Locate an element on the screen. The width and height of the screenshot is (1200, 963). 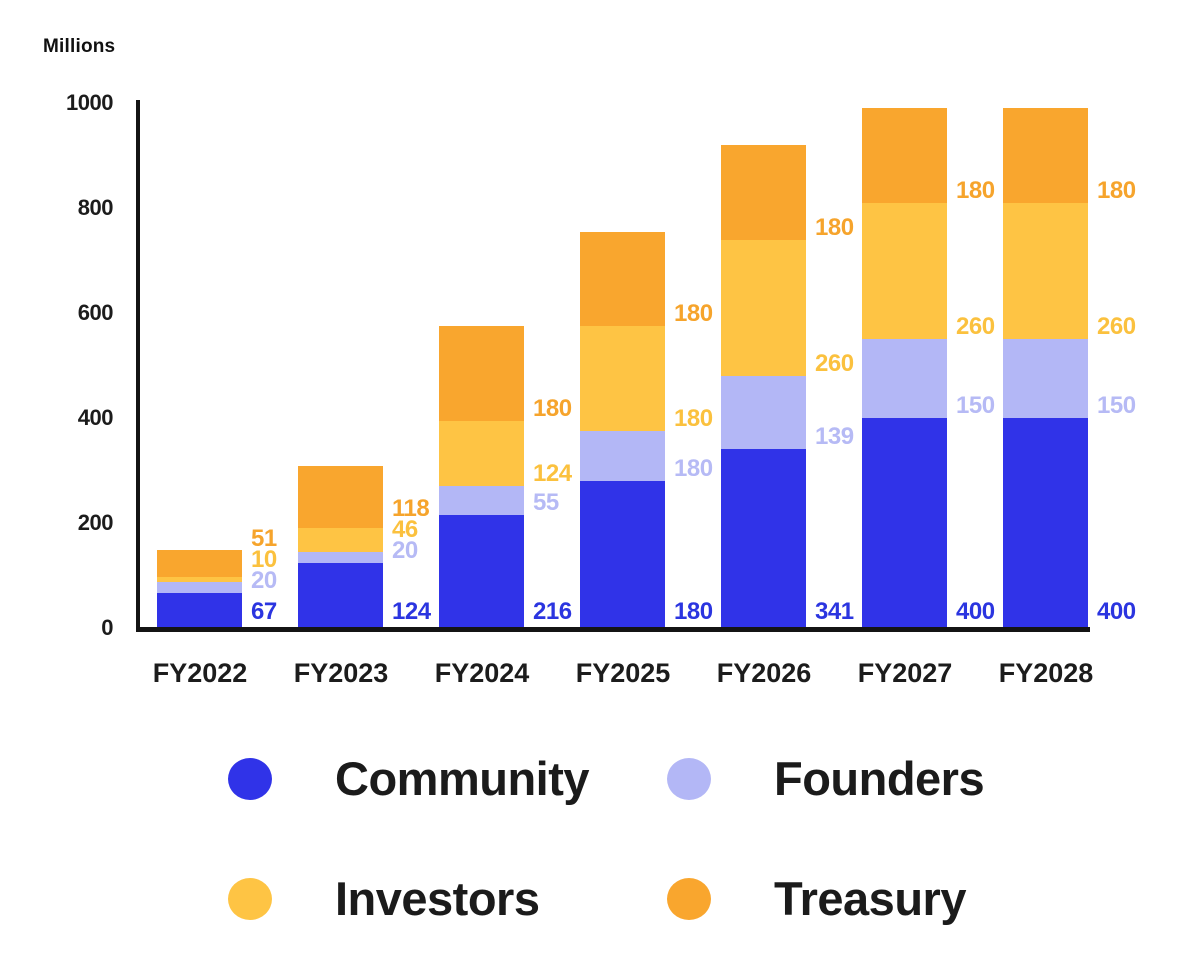
x-axis-label-fy2024: FY2024 is located at coordinates (482, 673).